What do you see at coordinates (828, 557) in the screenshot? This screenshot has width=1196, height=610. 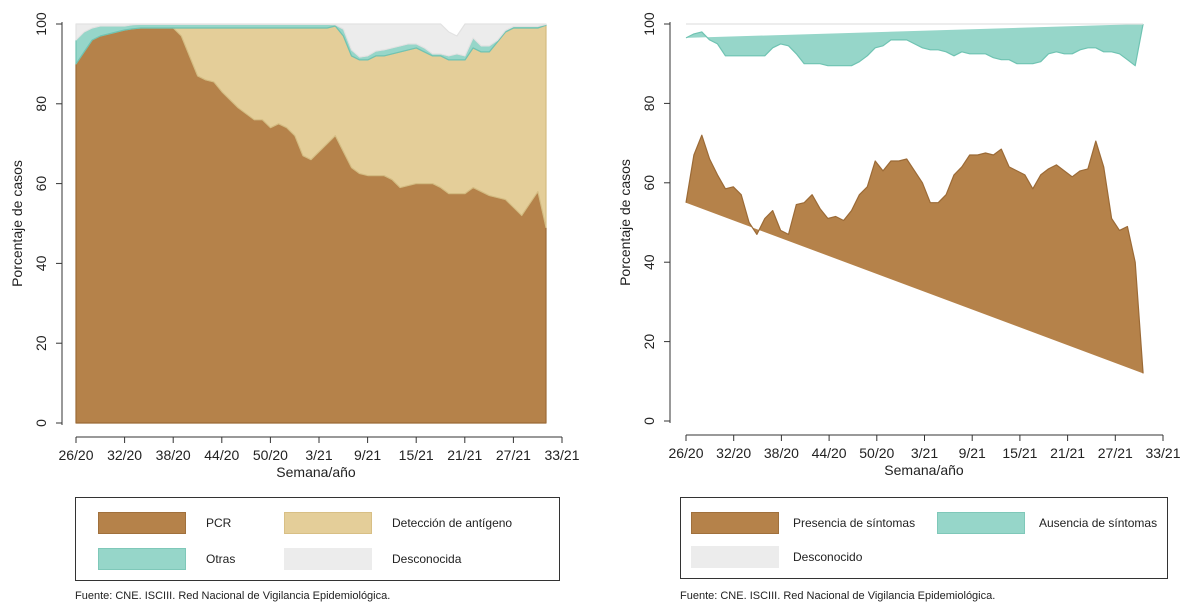 I see `legend-label-desconocido: Desconocido` at bounding box center [828, 557].